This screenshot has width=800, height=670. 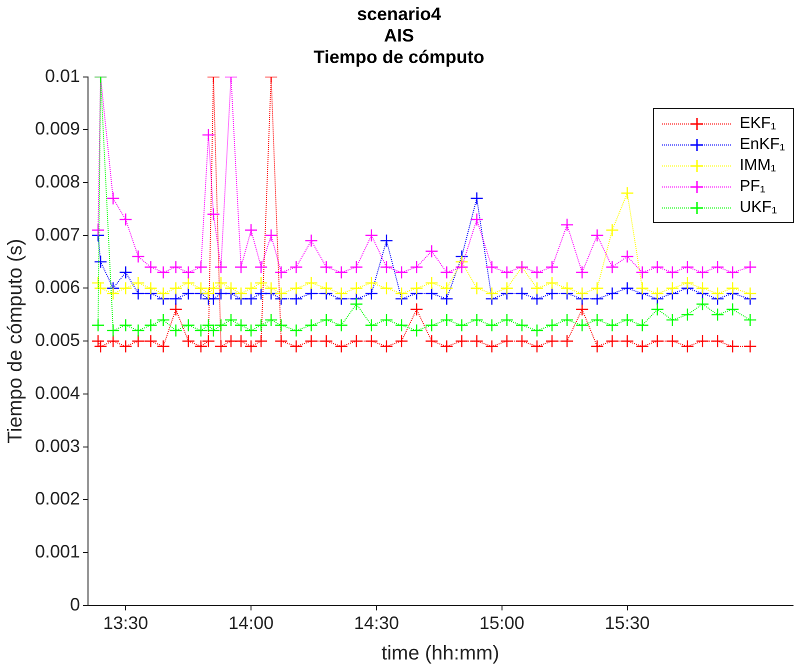 What do you see at coordinates (762, 145) in the screenshot?
I see `legend-label: EnKF₁` at bounding box center [762, 145].